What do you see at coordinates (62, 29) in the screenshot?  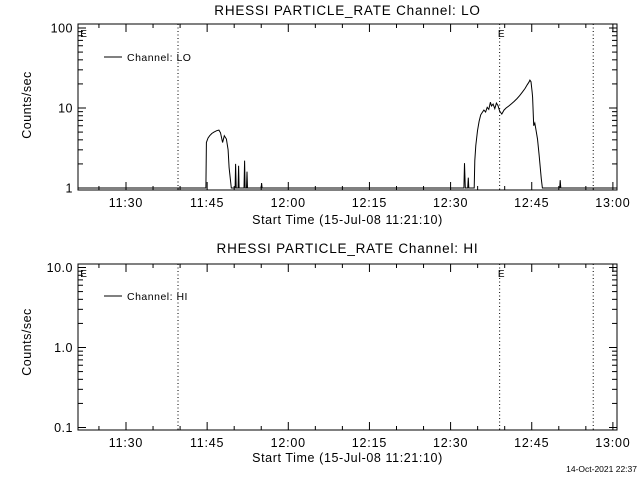 I see `y-tick-label: 100` at bounding box center [62, 29].